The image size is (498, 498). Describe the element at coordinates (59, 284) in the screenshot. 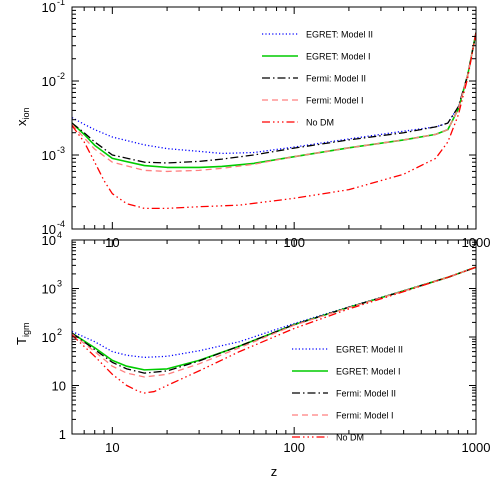

I see `y-tick-exponent: 3` at that location.